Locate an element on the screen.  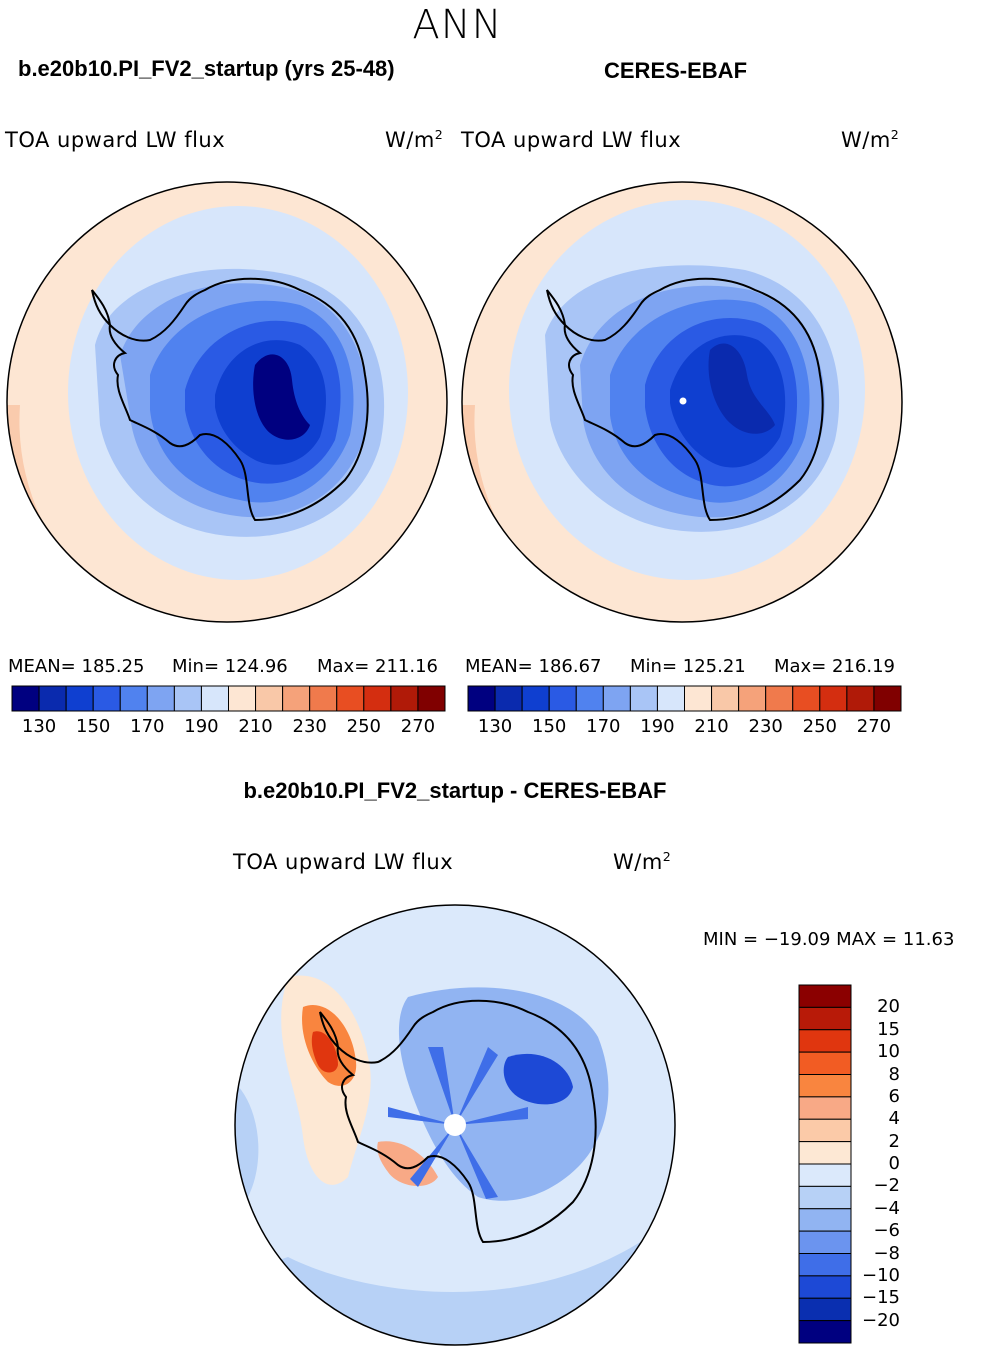
diff-units-label: W/m2 is located at coordinates (642, 861).